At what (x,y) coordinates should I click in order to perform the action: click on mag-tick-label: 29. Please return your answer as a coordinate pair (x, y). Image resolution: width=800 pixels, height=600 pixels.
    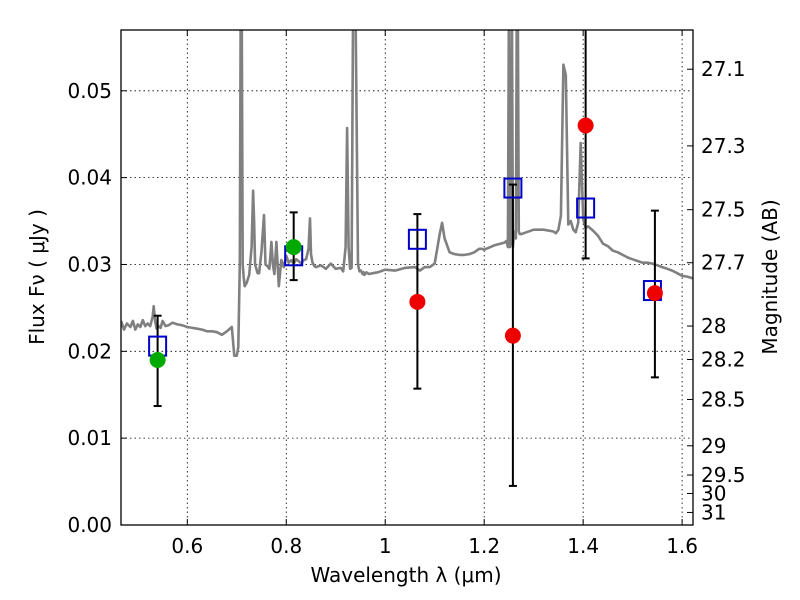
    Looking at the image, I should click on (713, 446).